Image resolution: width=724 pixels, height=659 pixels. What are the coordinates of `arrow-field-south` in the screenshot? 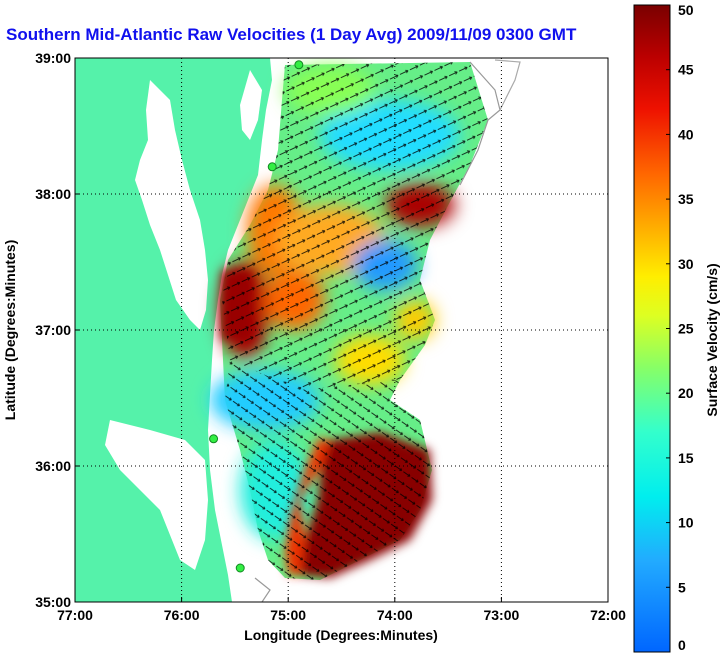 It's located at (328, 470).